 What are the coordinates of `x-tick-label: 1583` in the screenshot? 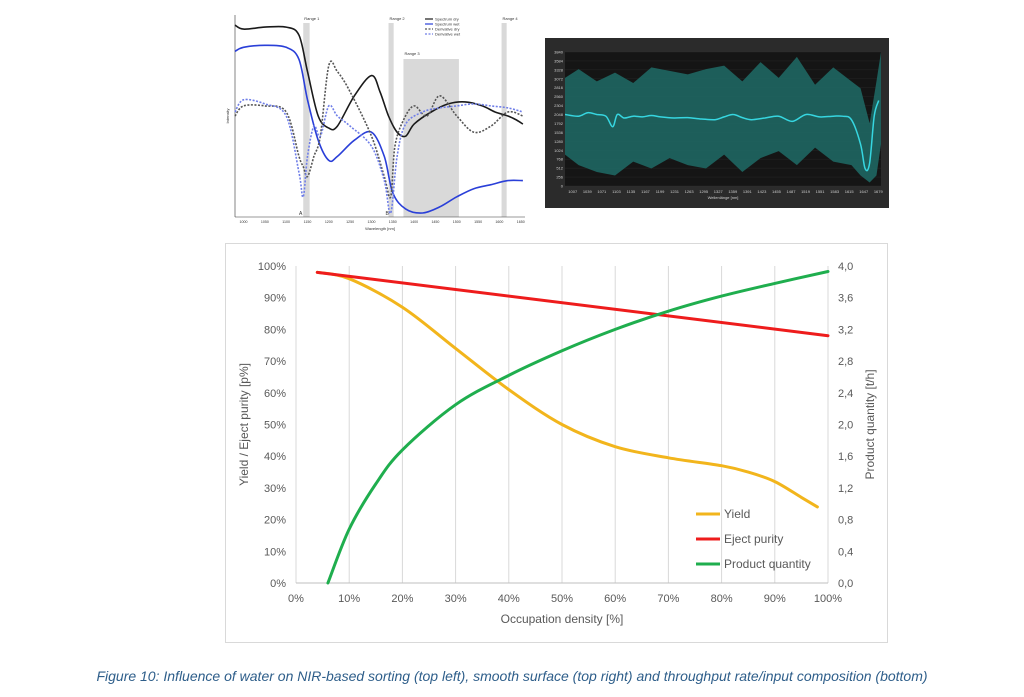 It's located at (835, 191).